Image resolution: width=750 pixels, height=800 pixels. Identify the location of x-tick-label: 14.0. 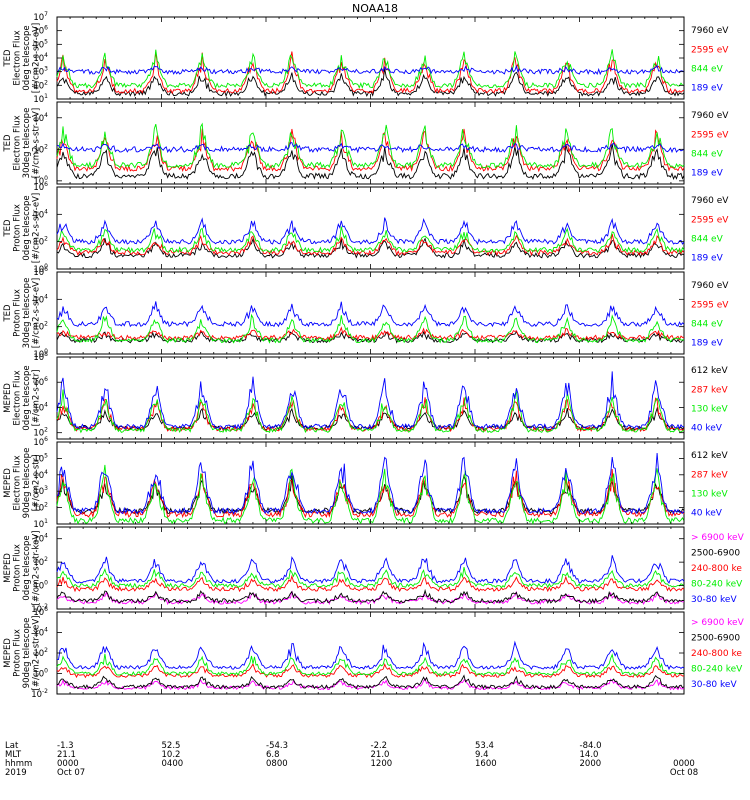
(589, 755).